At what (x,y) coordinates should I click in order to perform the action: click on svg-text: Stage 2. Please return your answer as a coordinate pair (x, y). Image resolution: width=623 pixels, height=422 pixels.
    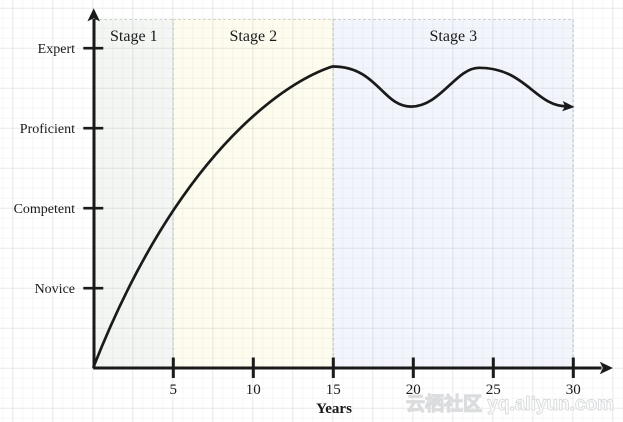
    Looking at the image, I should click on (254, 36).